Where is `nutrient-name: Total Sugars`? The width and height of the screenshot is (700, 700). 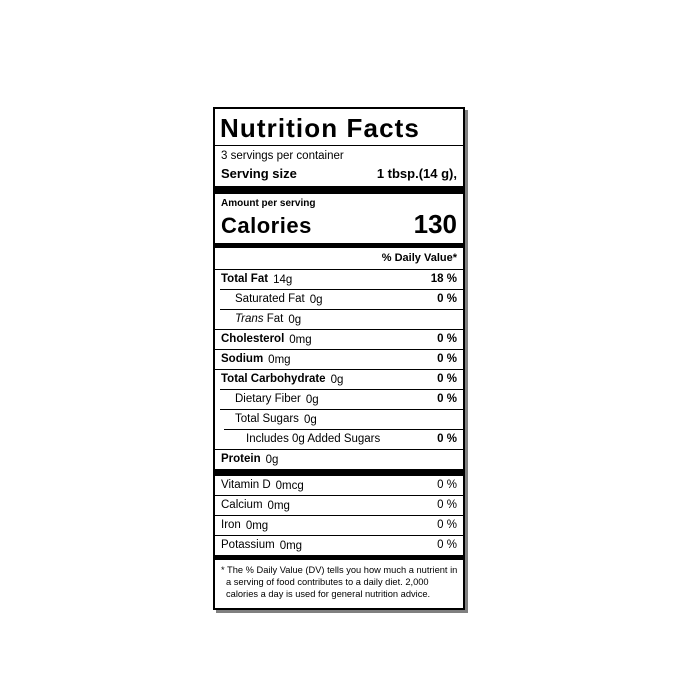
nutrient-name: Total Sugars is located at coordinates (267, 419).